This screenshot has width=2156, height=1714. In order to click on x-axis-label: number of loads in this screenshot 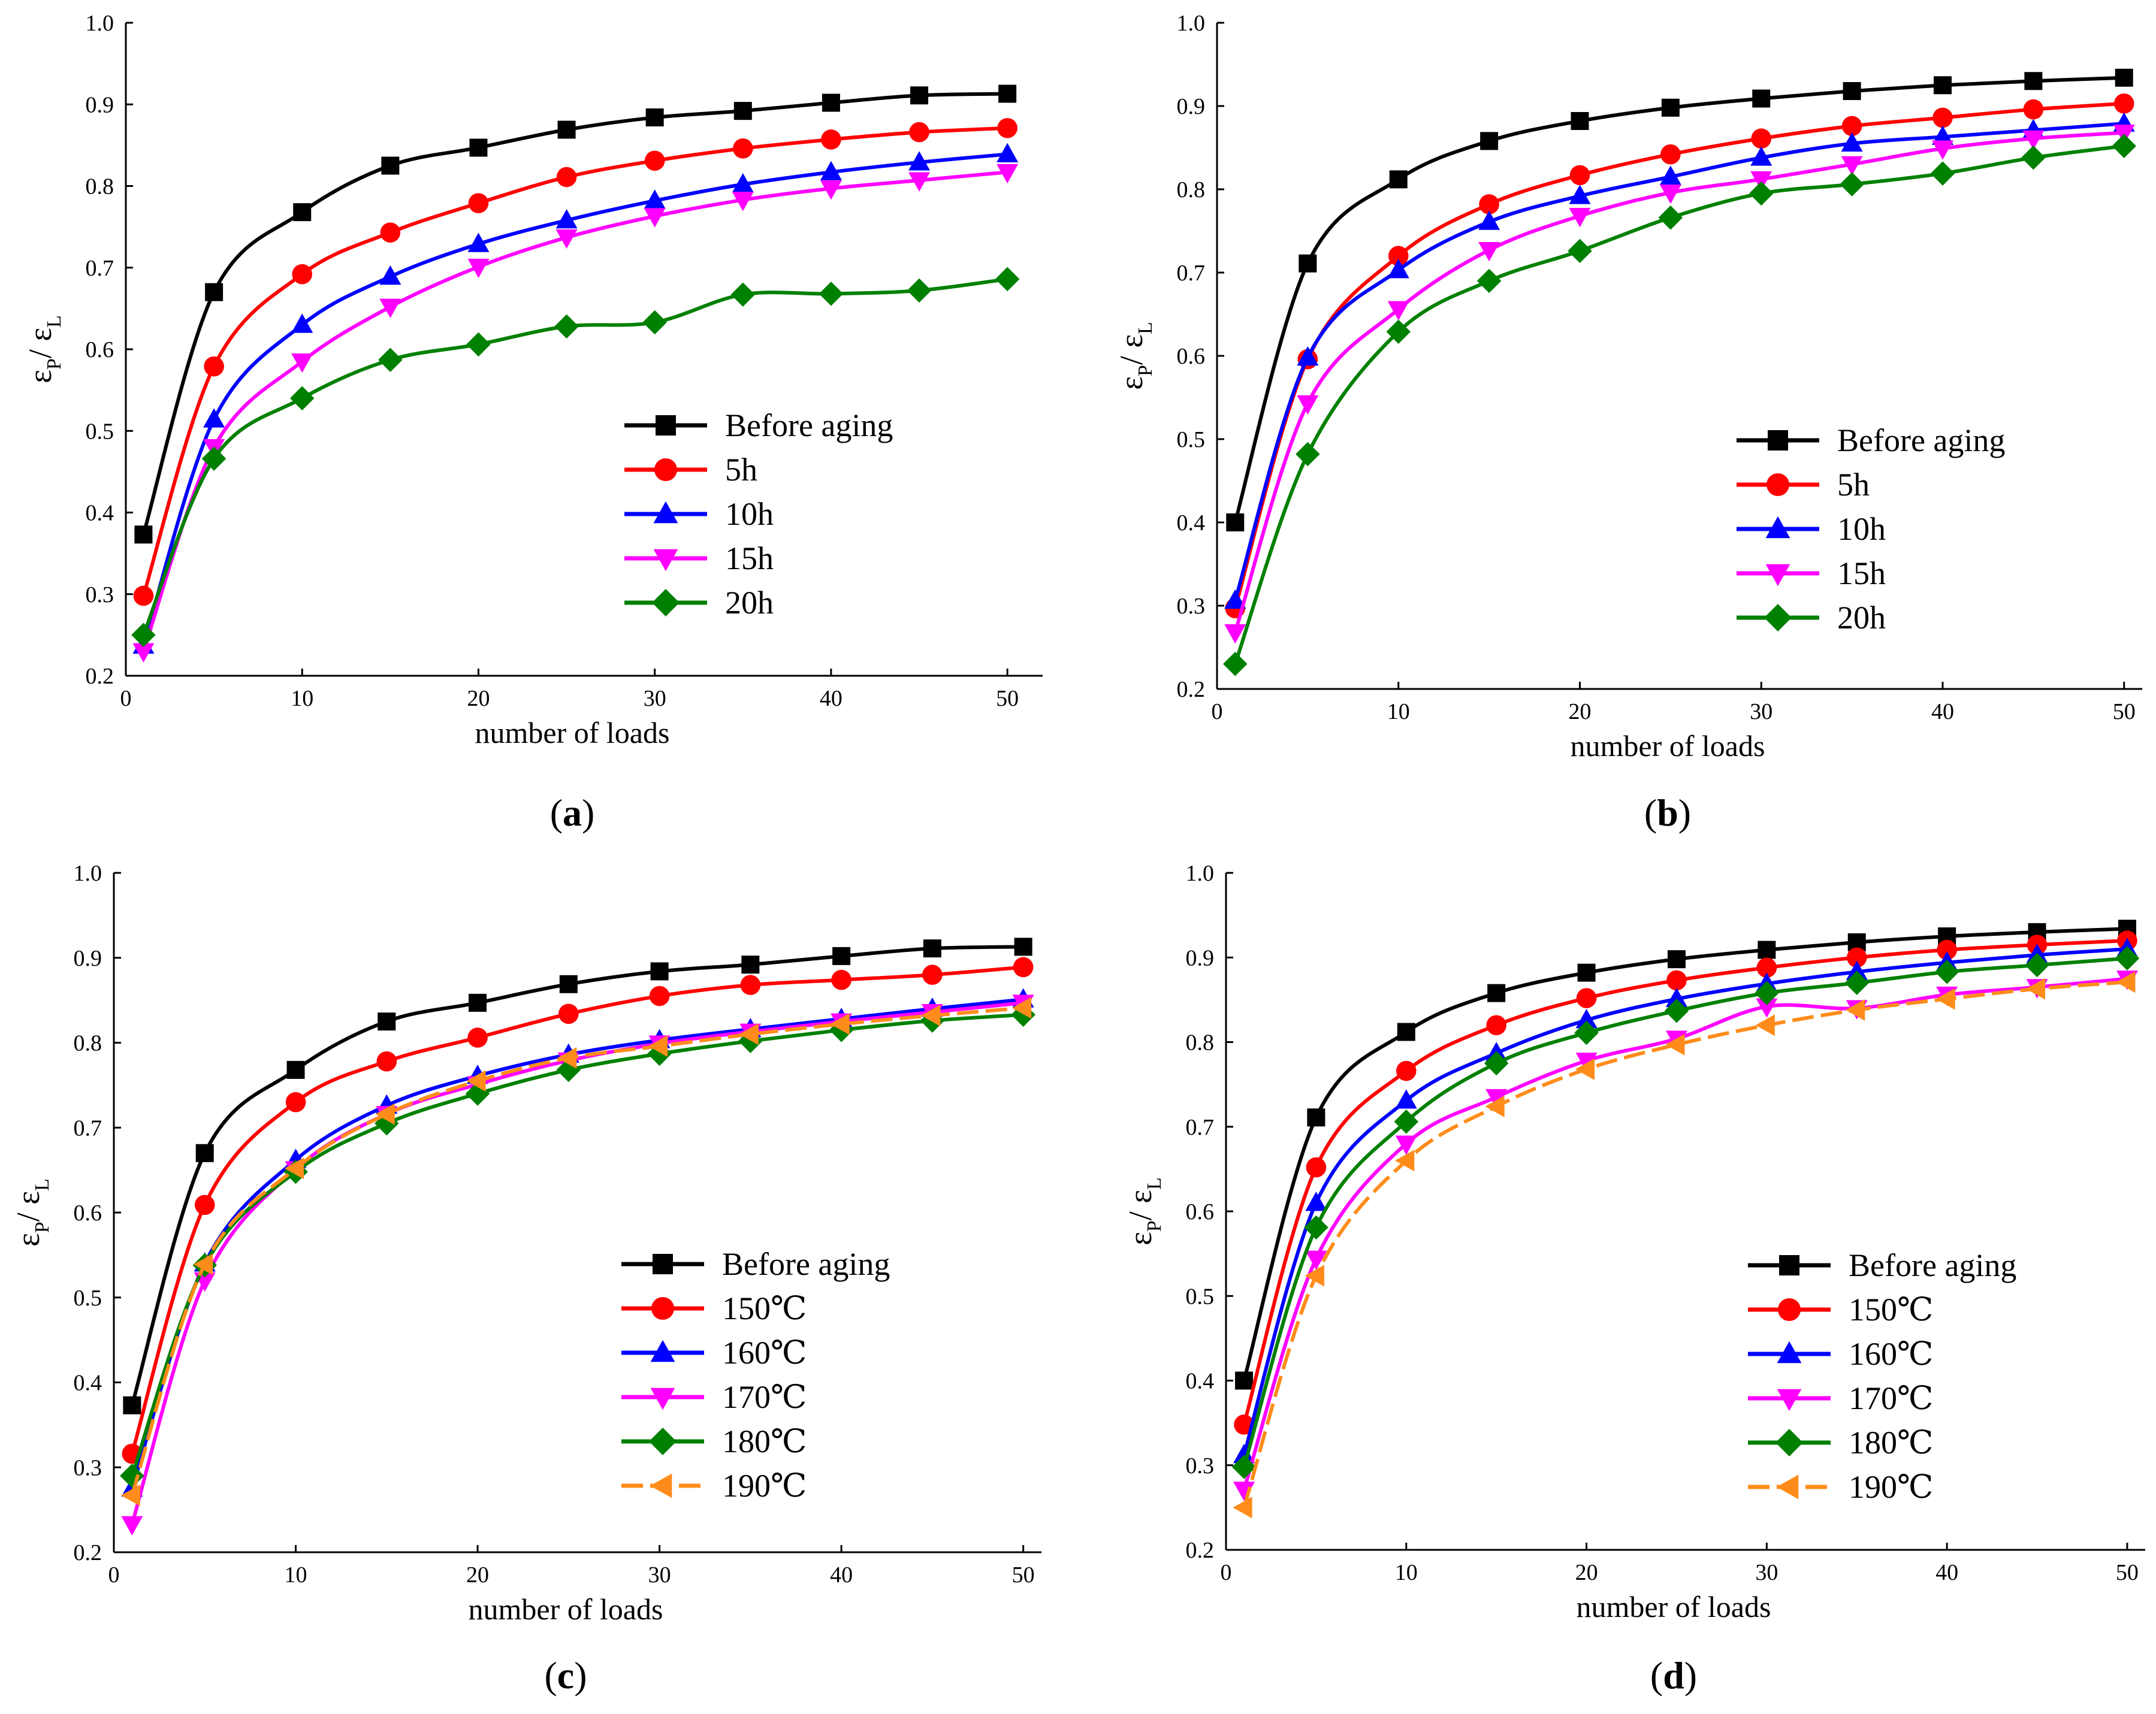, I will do `click(1668, 746)`.